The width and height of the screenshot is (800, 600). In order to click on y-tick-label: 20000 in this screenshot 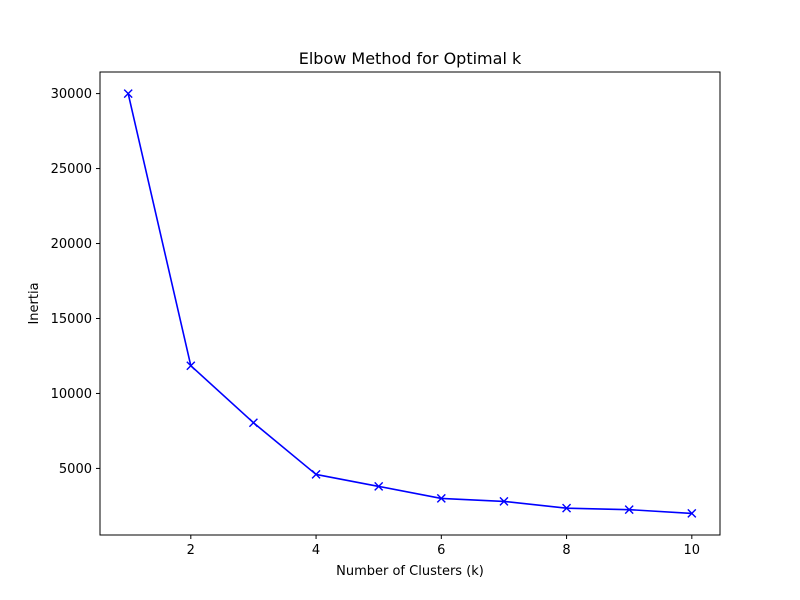, I will do `click(71, 244)`.